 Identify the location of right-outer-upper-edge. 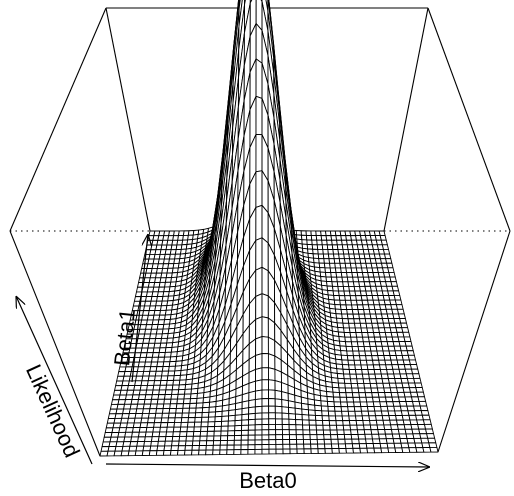
(469, 119).